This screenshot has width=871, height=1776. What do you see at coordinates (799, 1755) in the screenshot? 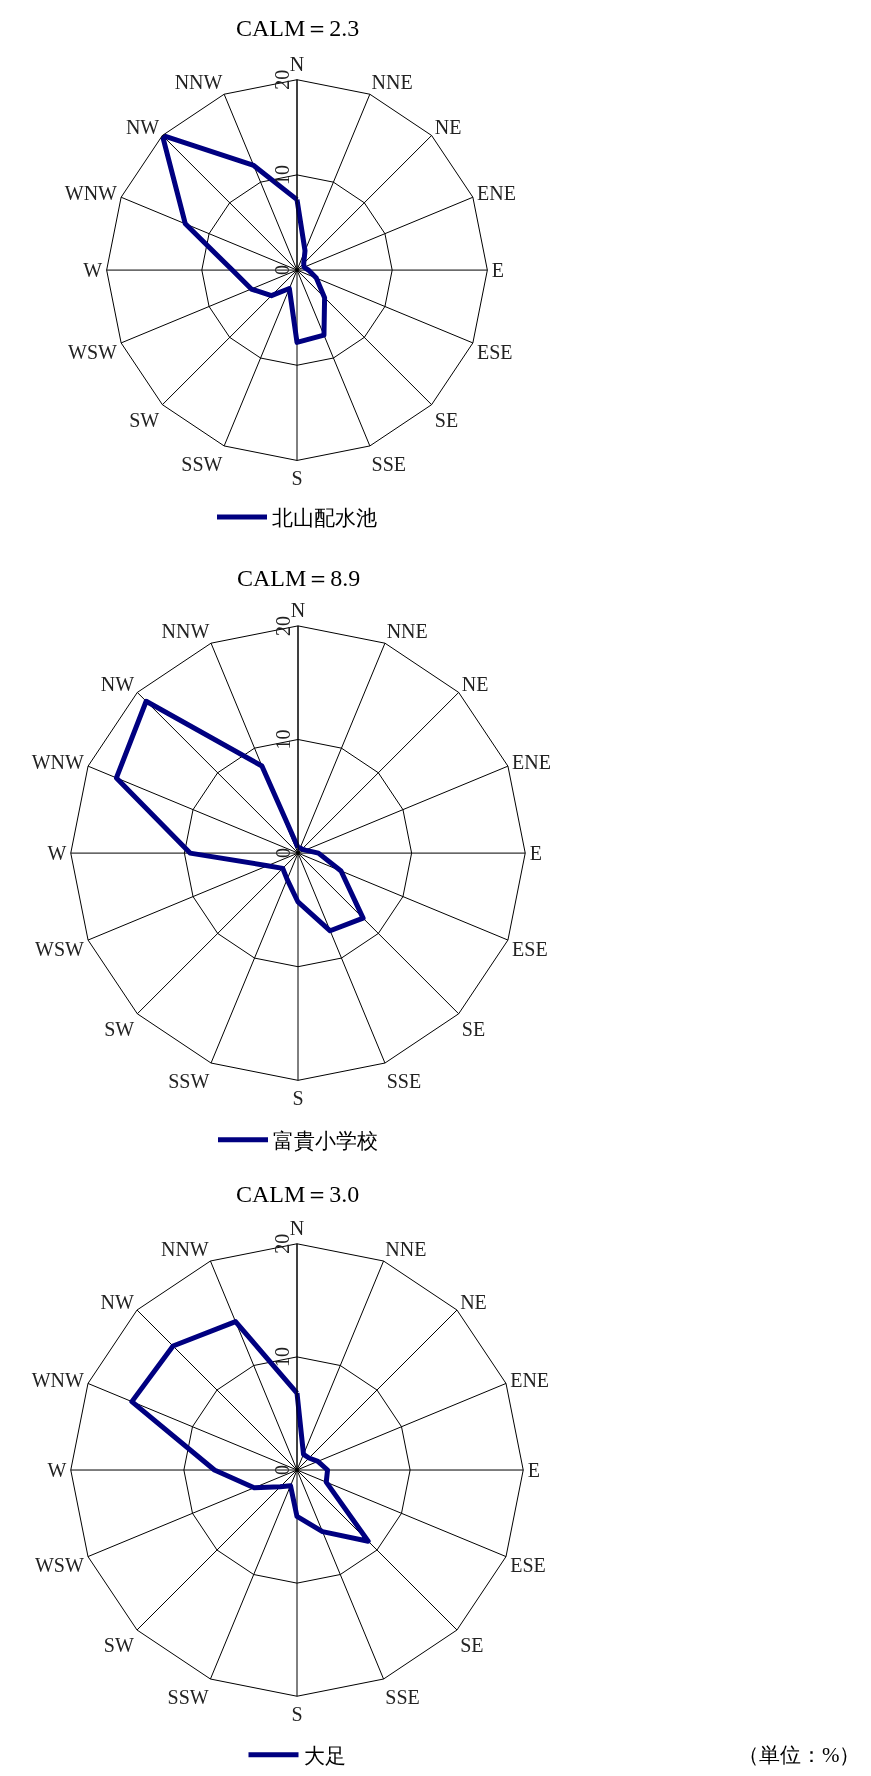
I see `text: （単位：%）` at bounding box center [799, 1755].